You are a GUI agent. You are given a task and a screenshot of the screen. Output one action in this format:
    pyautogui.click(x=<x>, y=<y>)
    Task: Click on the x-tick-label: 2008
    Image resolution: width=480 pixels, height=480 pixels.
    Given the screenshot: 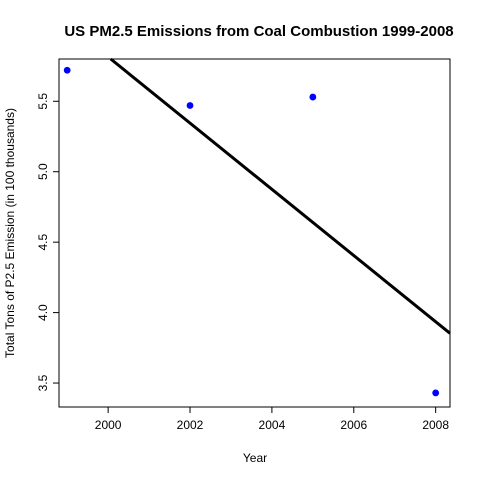 What is the action you would take?
    pyautogui.click(x=435, y=425)
    